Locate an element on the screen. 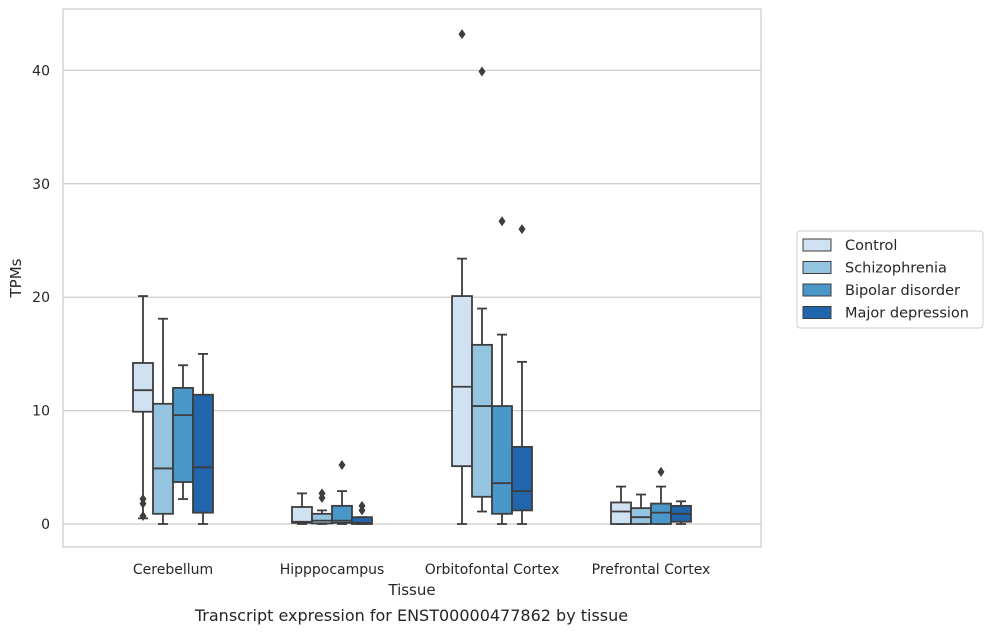 The image size is (993, 634). legend-swatch-schizophrenia is located at coordinates (817, 267).